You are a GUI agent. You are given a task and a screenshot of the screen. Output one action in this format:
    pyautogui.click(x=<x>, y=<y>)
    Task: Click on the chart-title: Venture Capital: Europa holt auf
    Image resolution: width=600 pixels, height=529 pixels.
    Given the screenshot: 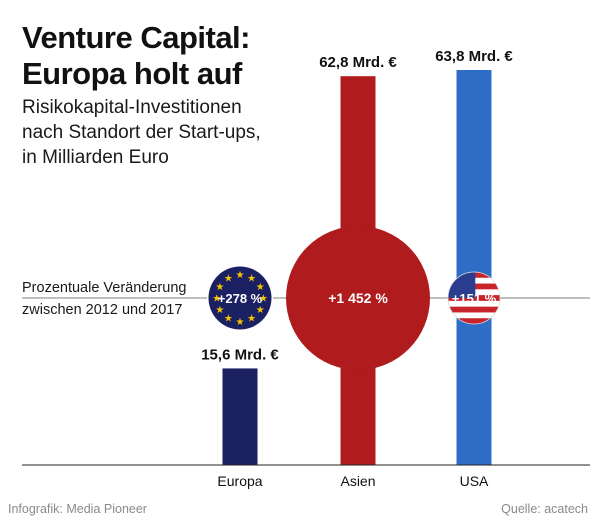 What is the action you would take?
    pyautogui.click(x=136, y=56)
    